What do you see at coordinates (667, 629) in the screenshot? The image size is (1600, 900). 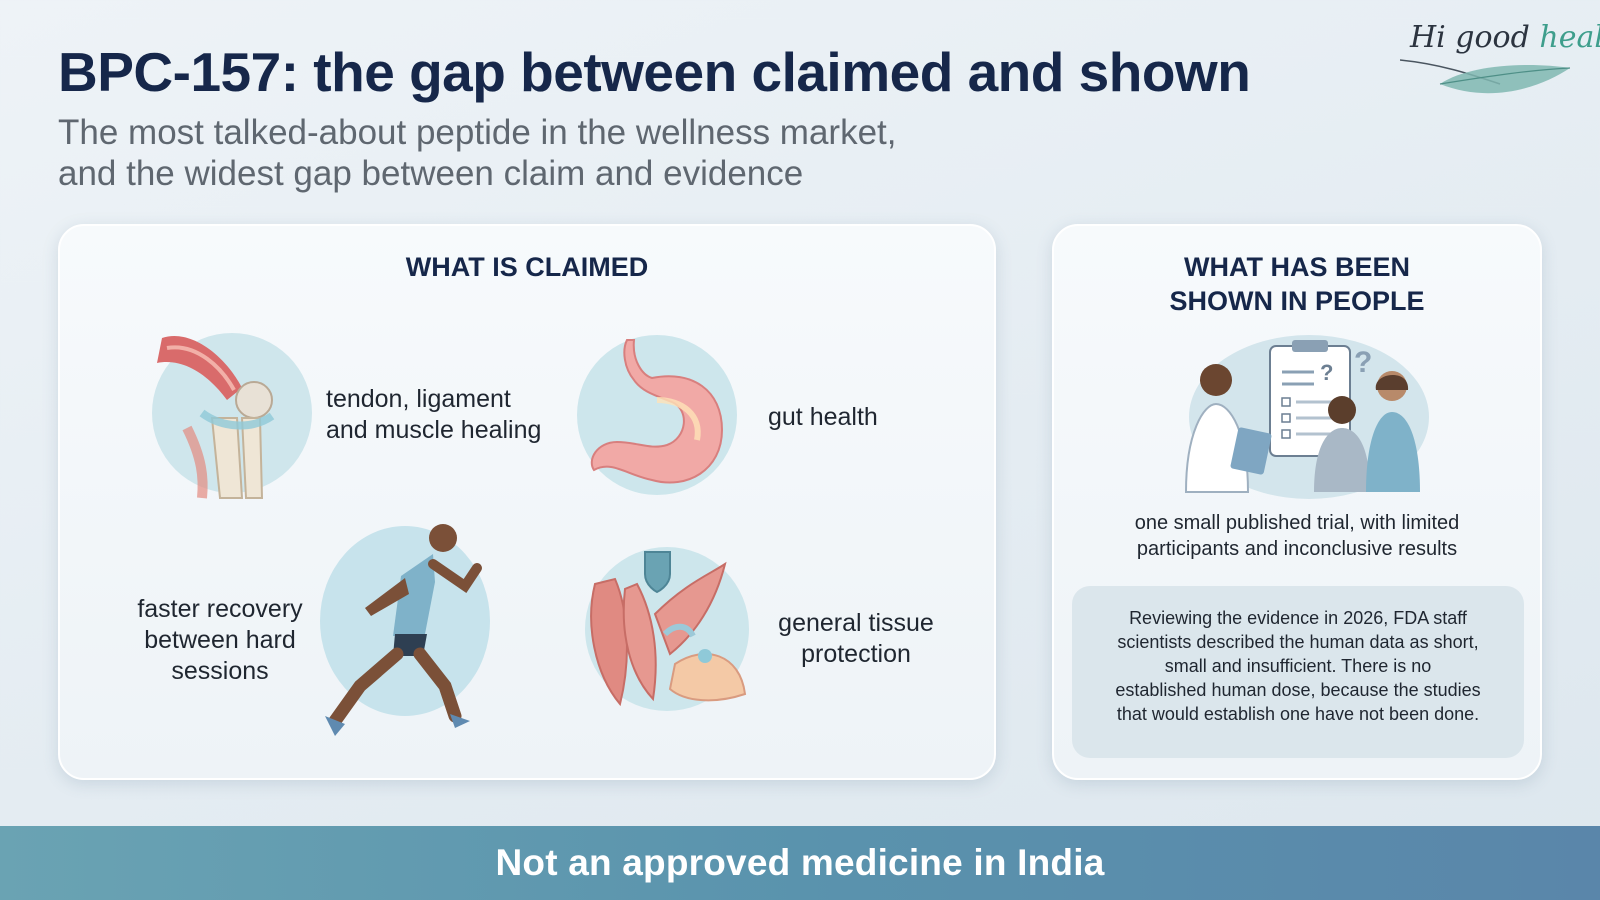 I see `tissue-shield-icon` at bounding box center [667, 629].